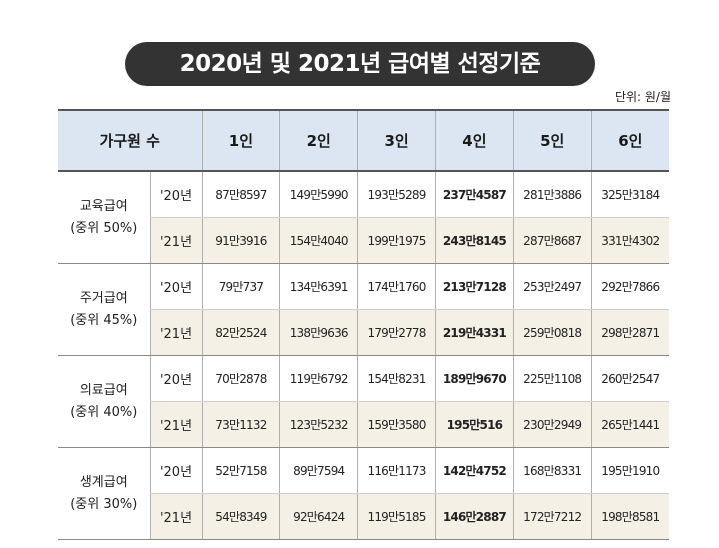 The image size is (719, 548). Describe the element at coordinates (552, 332) in the screenshot. I see `value-cell: 259만0818` at that location.